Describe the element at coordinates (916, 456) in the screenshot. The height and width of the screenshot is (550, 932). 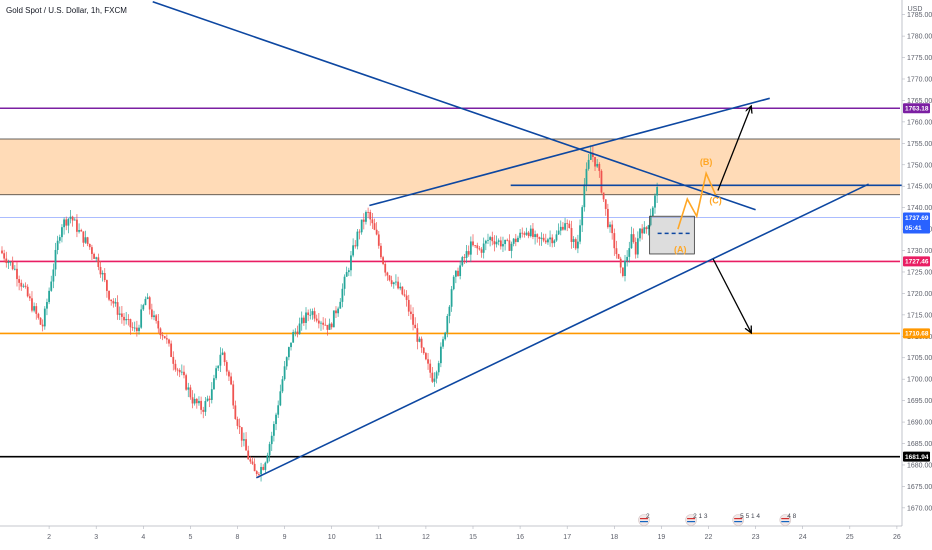
I see `black-support-tag: 1681.94` at that location.